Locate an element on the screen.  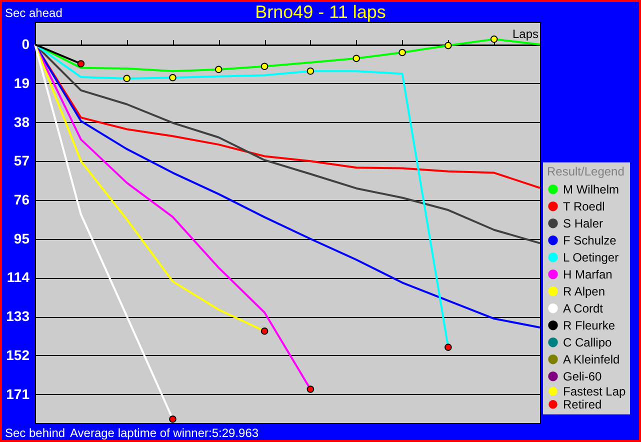
y-tick-label: 95 is located at coordinates (22, 238).